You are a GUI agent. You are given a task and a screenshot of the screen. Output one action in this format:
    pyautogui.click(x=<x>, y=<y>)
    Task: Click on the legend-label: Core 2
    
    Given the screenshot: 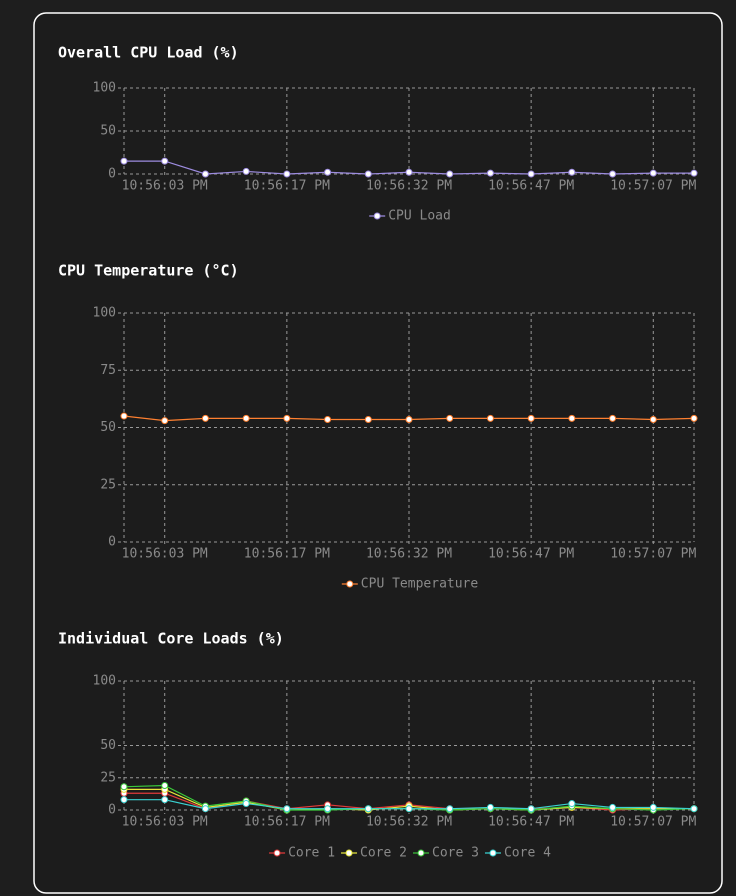 What is the action you would take?
    pyautogui.click(x=383, y=853)
    